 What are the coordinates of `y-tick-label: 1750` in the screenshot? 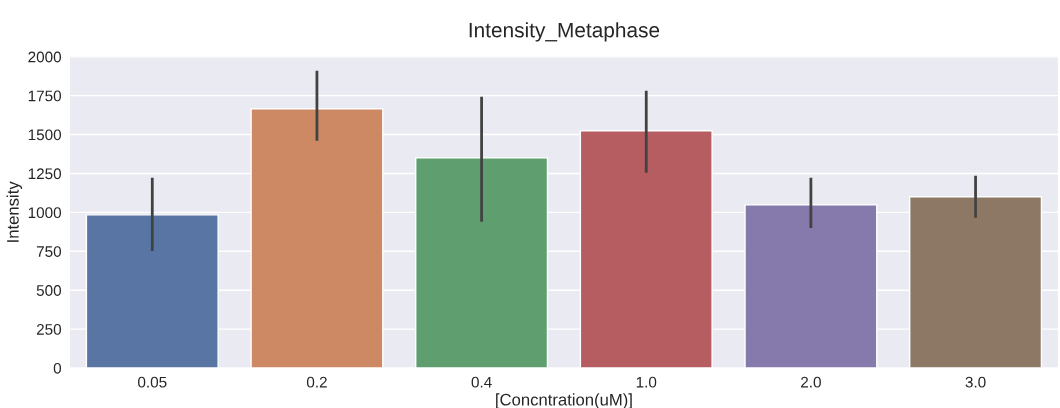 It's located at (45, 96).